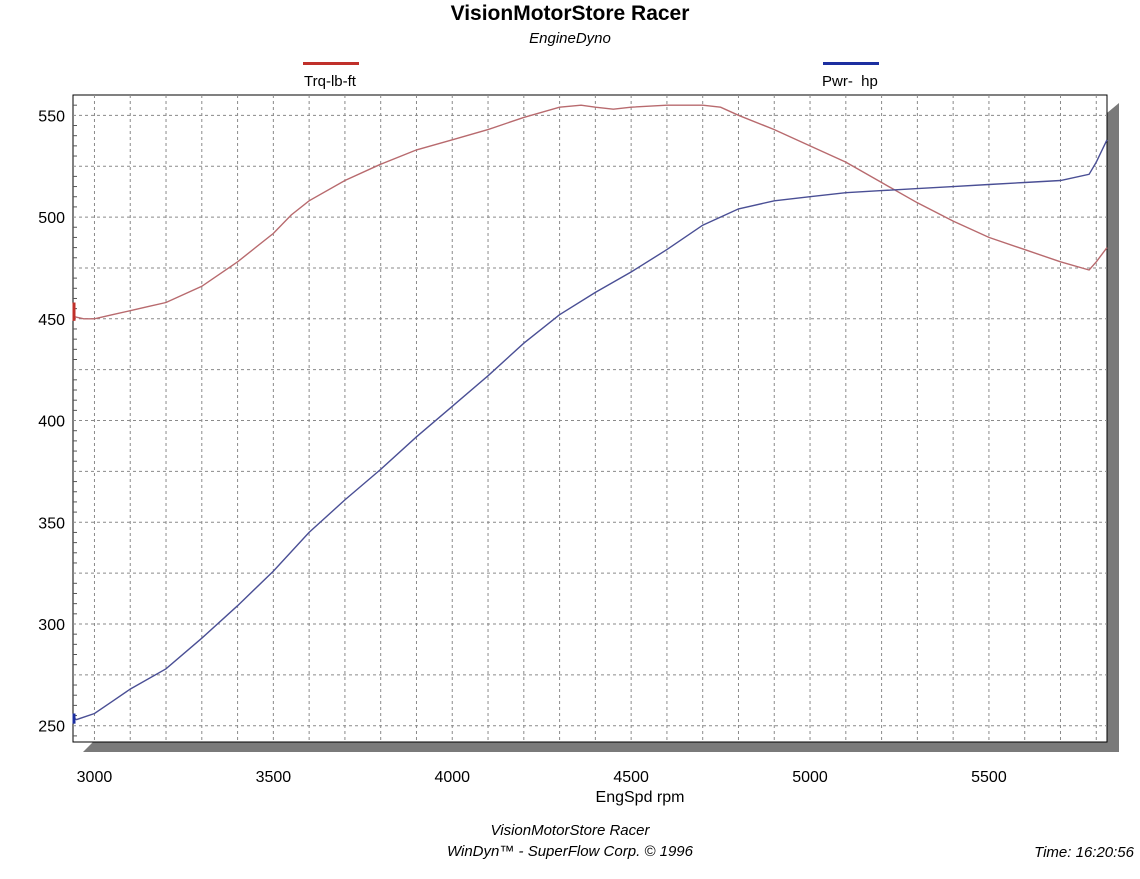 The width and height of the screenshot is (1140, 879). What do you see at coordinates (331, 63) in the screenshot?
I see `legend-swatch-torque` at bounding box center [331, 63].